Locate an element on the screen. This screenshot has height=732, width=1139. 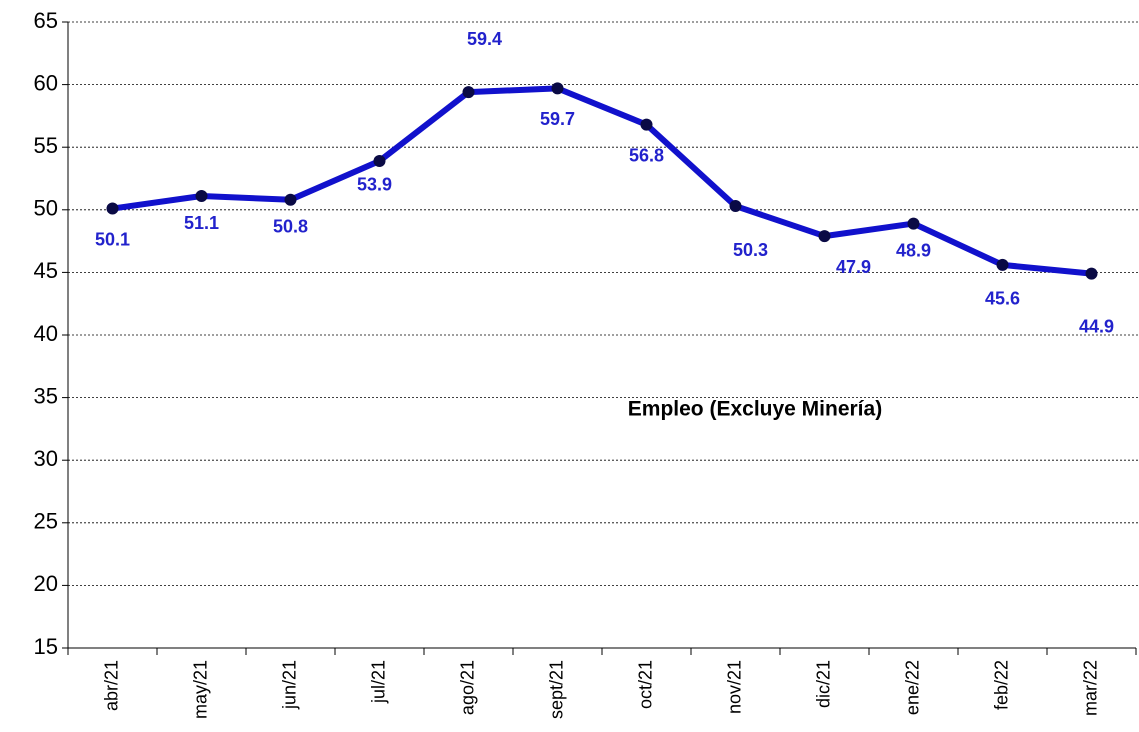
y-tick-label: 30 is located at coordinates (46, 458).